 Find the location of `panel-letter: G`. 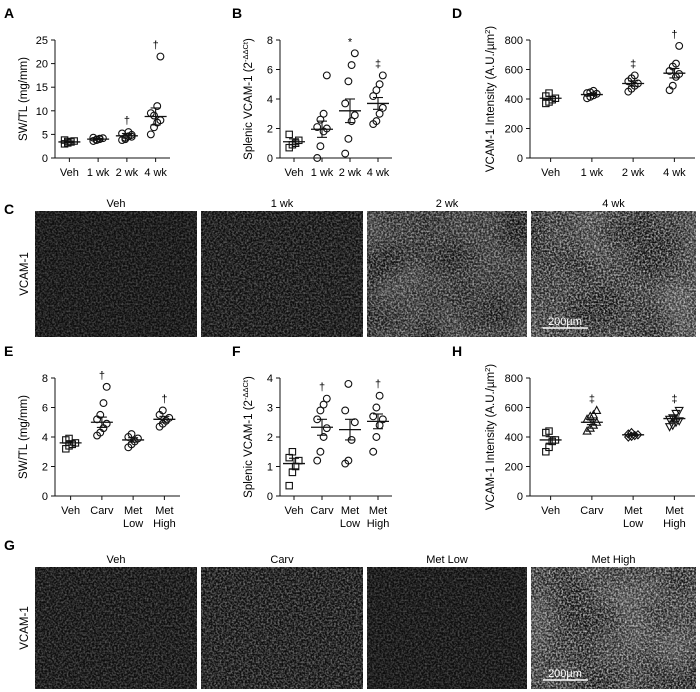

panel-letter: G is located at coordinates (9, 545).